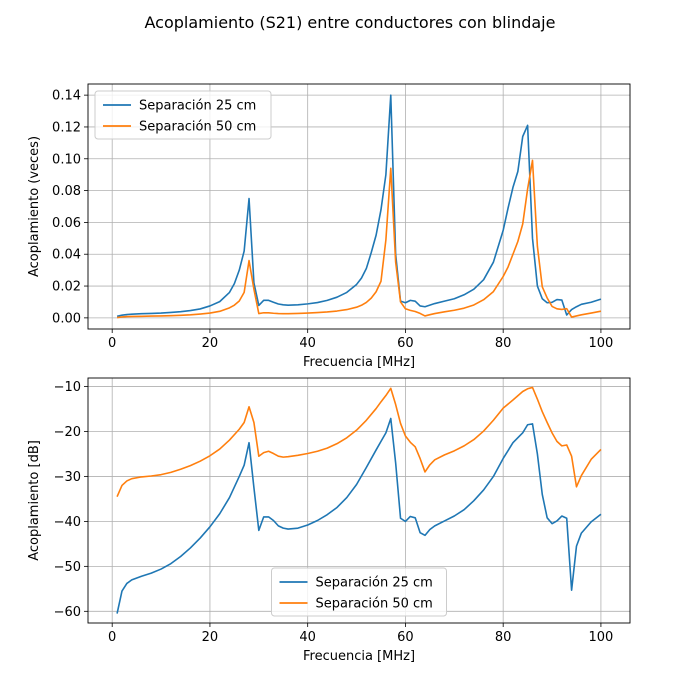 This screenshot has width=700, height=700. What do you see at coordinates (67, 477) in the screenshot?
I see `y-tick-label: −30` at bounding box center [67, 477].